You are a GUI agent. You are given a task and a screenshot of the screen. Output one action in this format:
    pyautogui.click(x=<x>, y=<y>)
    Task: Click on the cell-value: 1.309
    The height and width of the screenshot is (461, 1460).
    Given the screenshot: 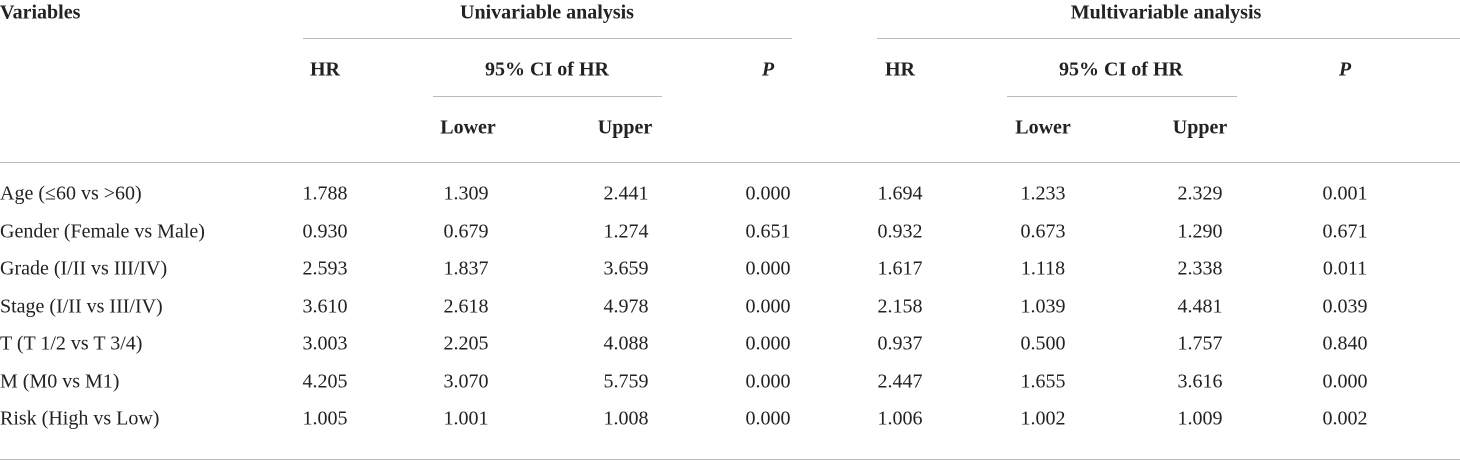 What is the action you would take?
    pyautogui.click(x=466, y=193)
    